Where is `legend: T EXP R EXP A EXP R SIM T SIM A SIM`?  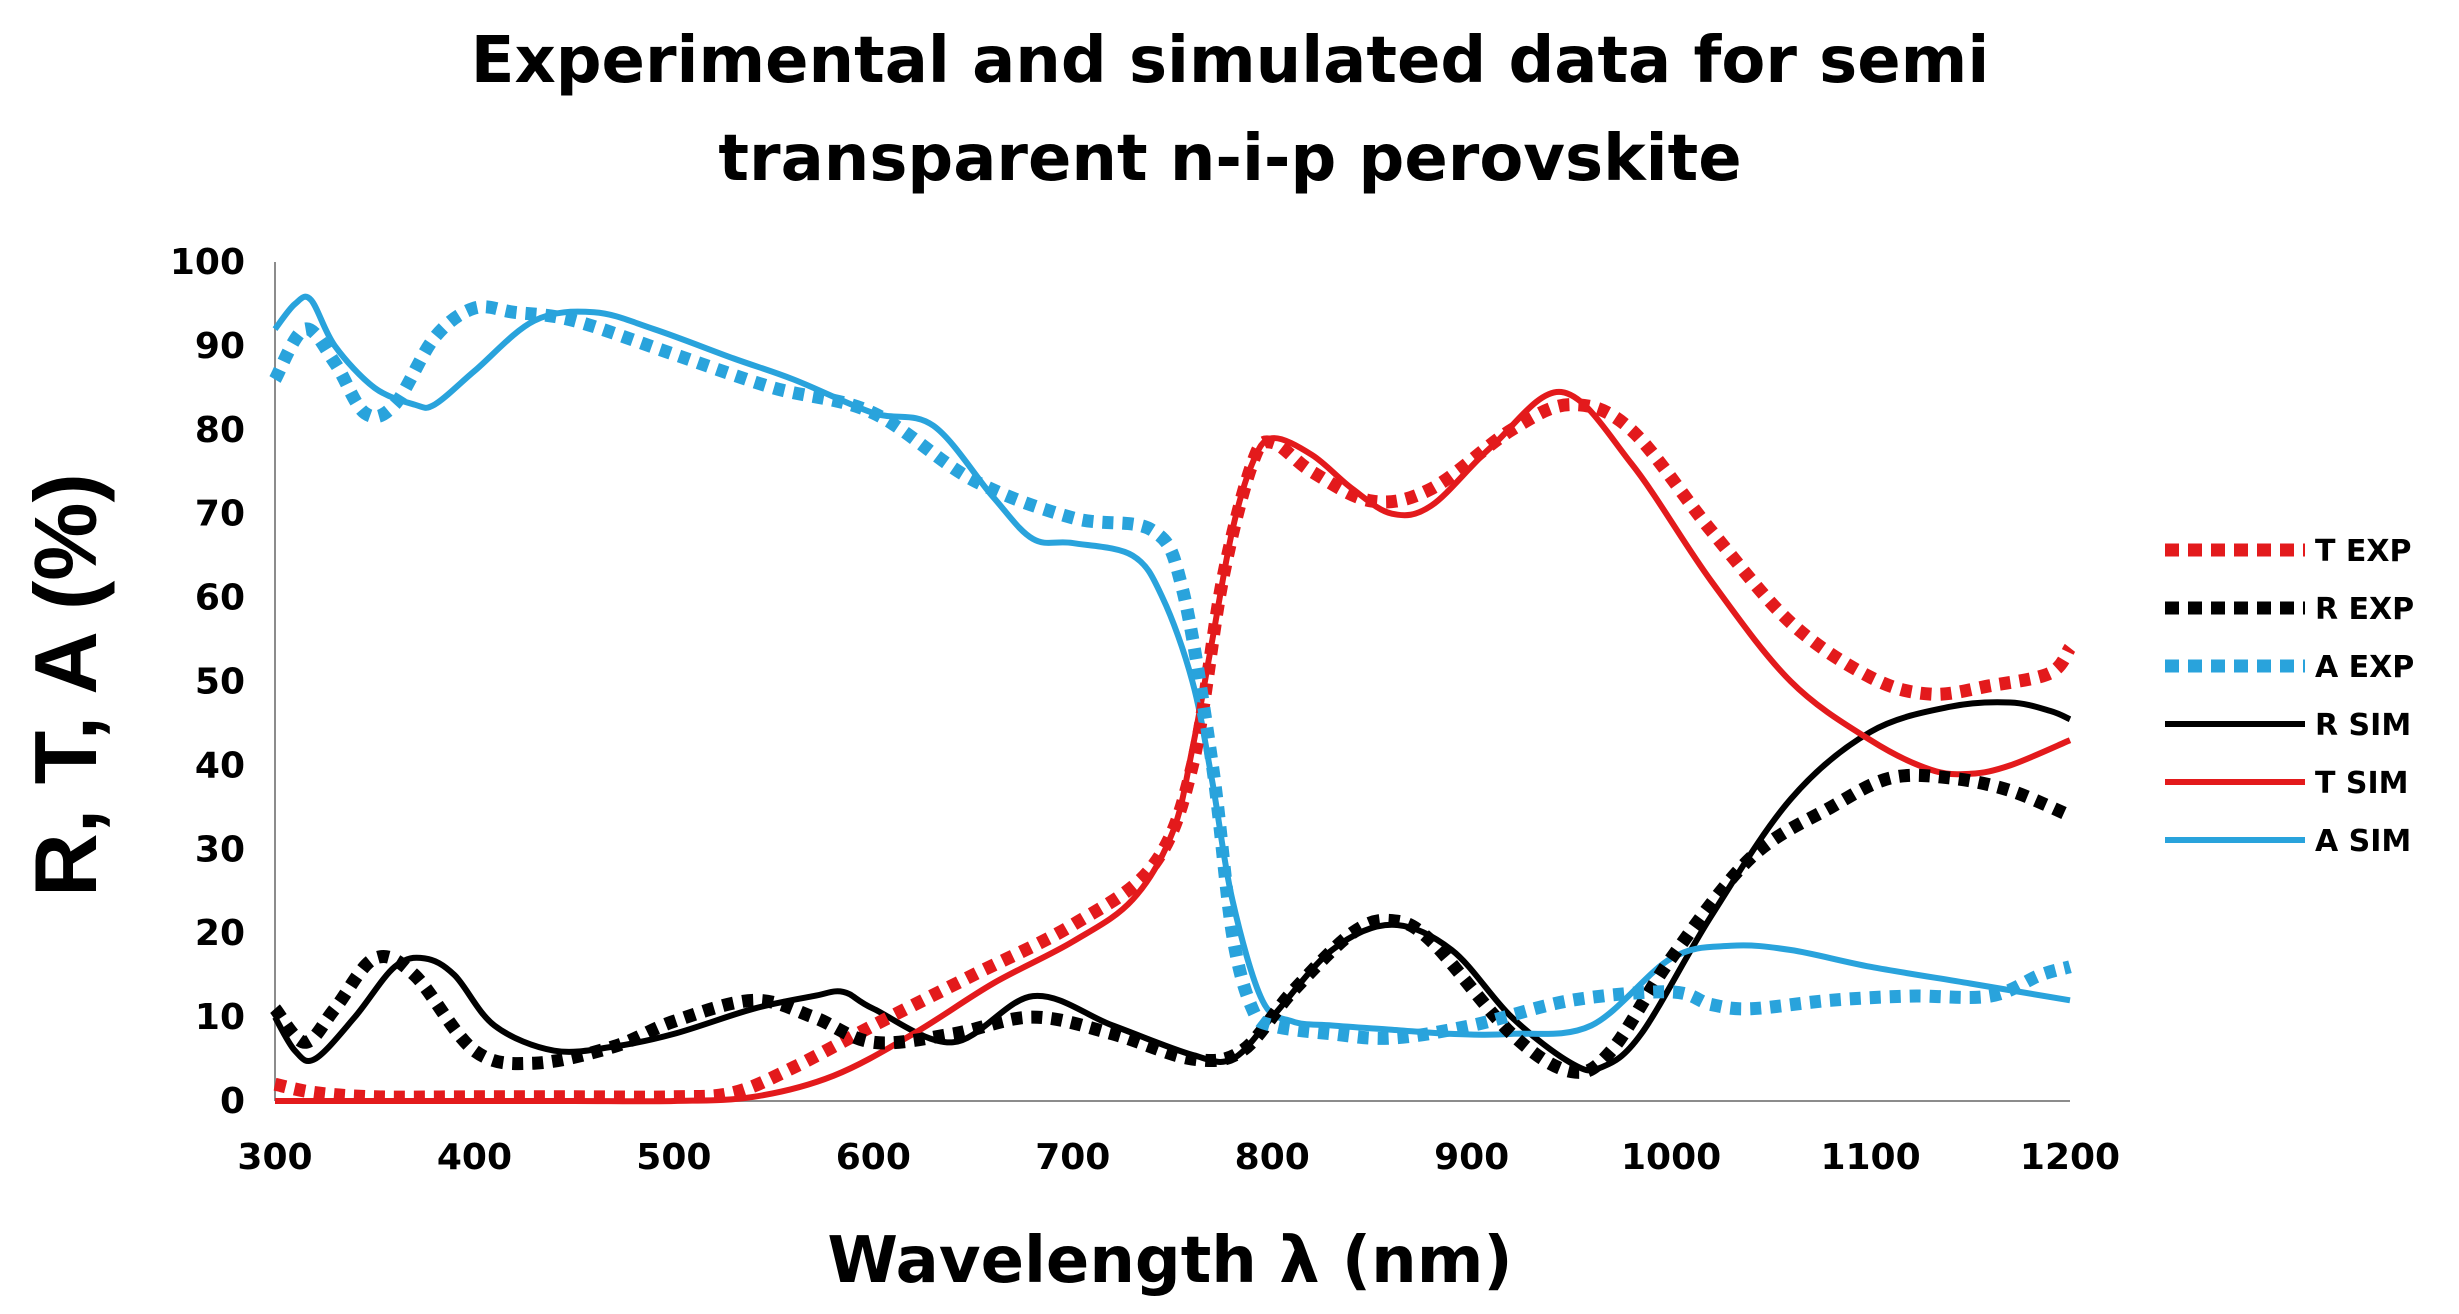 legend: T EXP R EXP A EXP R SIM T SIM A SIM is located at coordinates (2289, 696).